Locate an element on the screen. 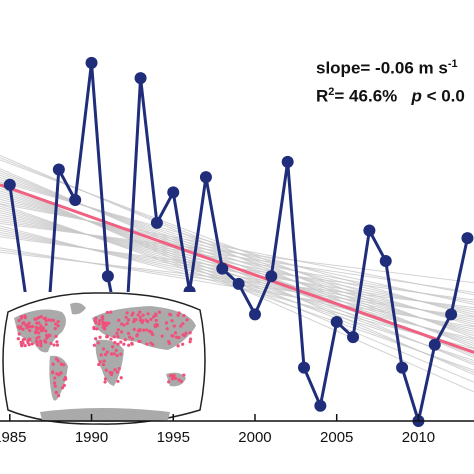 This screenshot has height=474, width=474. x-axis: 1985 1990 1995 2000 2005 2010 is located at coordinates (237, 430).